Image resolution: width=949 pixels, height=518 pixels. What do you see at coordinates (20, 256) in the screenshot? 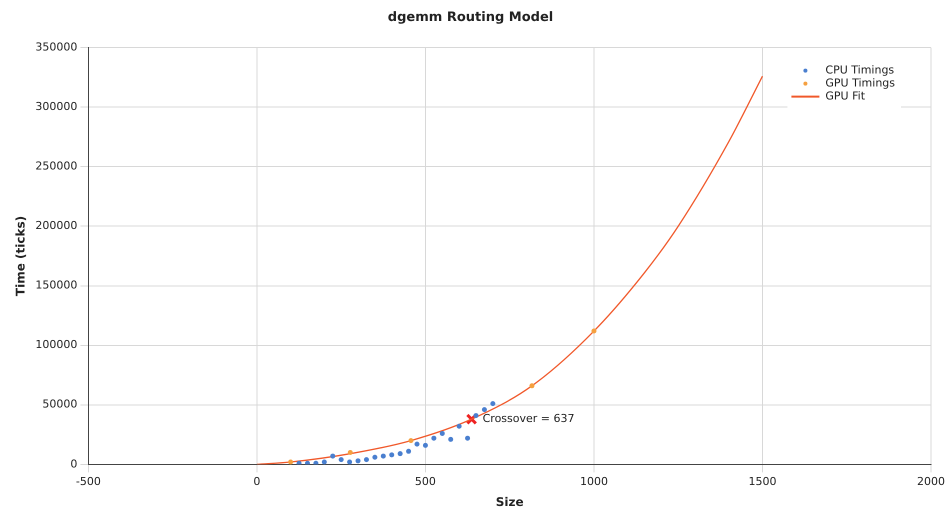
I see `y-axis-title: Time (ticks)` at bounding box center [20, 256].